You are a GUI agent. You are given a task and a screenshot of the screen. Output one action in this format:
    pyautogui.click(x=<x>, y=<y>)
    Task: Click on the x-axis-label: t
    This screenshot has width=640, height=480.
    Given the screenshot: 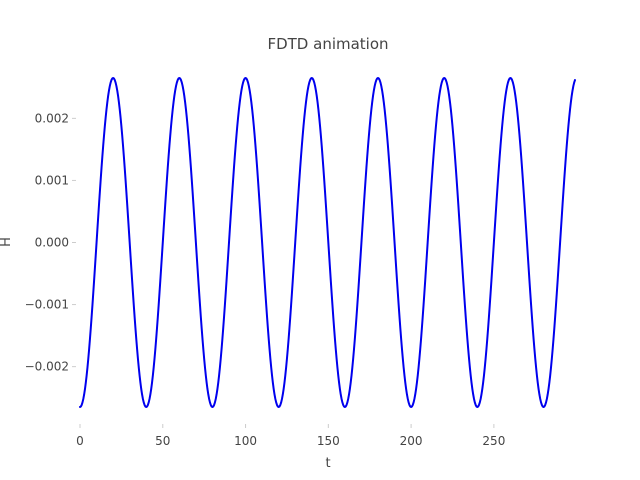 What is the action you would take?
    pyautogui.click(x=327, y=463)
    